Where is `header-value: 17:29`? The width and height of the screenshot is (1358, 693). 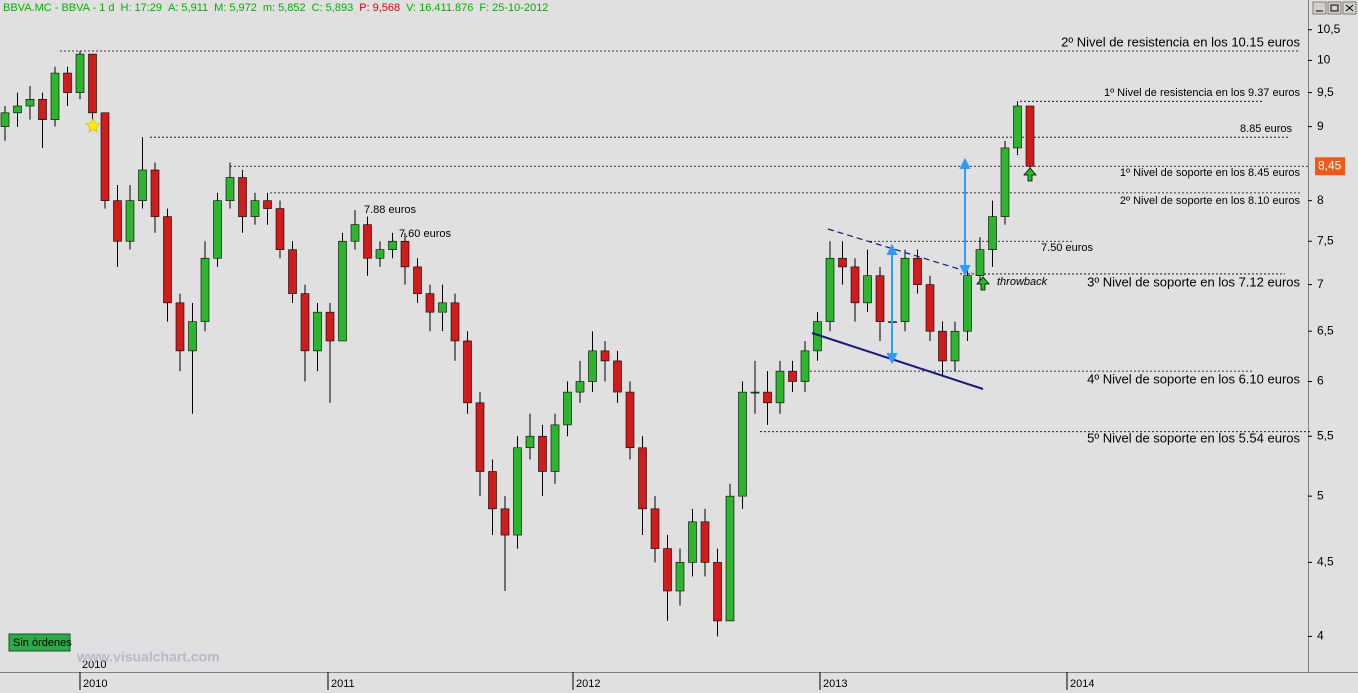 header-value: 17:29 is located at coordinates (148, 8).